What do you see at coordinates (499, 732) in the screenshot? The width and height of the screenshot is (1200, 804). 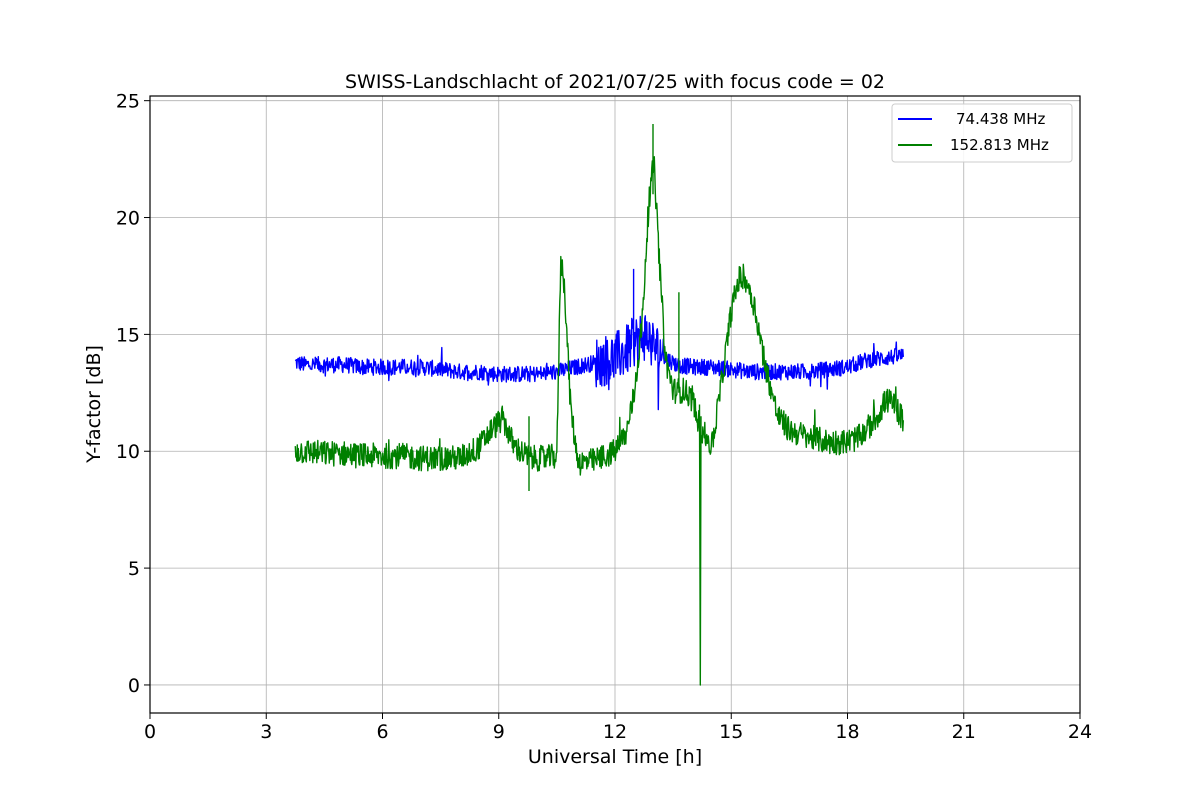 I see `x-tick-label: 9` at bounding box center [499, 732].